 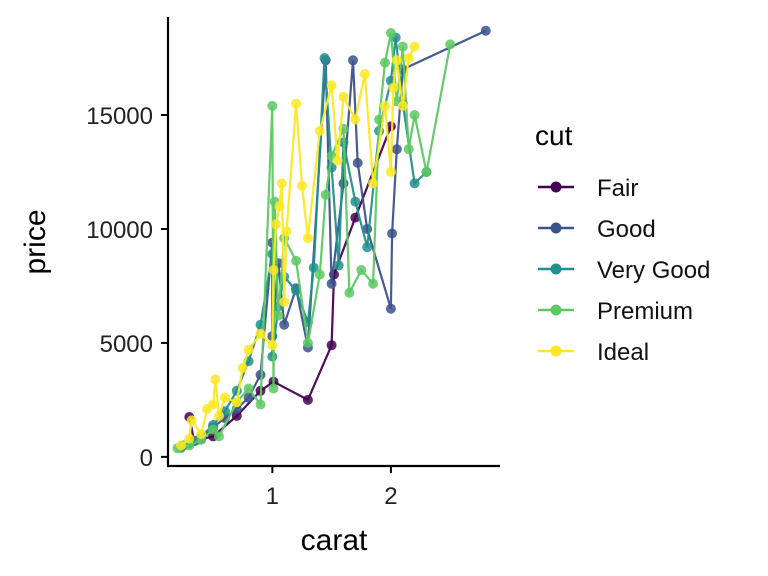 I want to click on legend-label: Good, so click(x=626, y=229).